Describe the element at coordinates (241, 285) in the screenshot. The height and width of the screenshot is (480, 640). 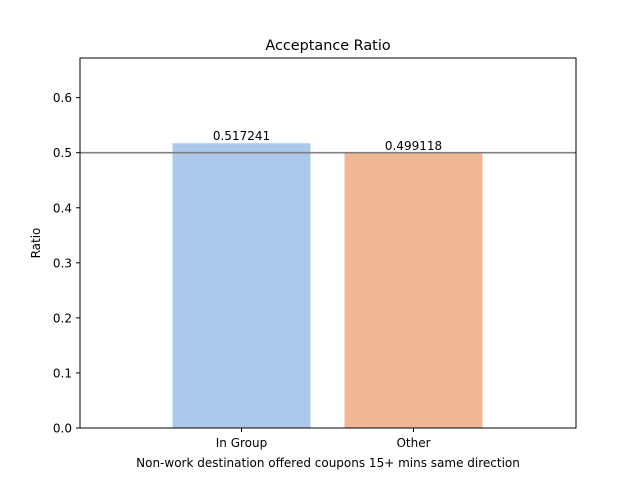
I see `bar-in-group` at that location.